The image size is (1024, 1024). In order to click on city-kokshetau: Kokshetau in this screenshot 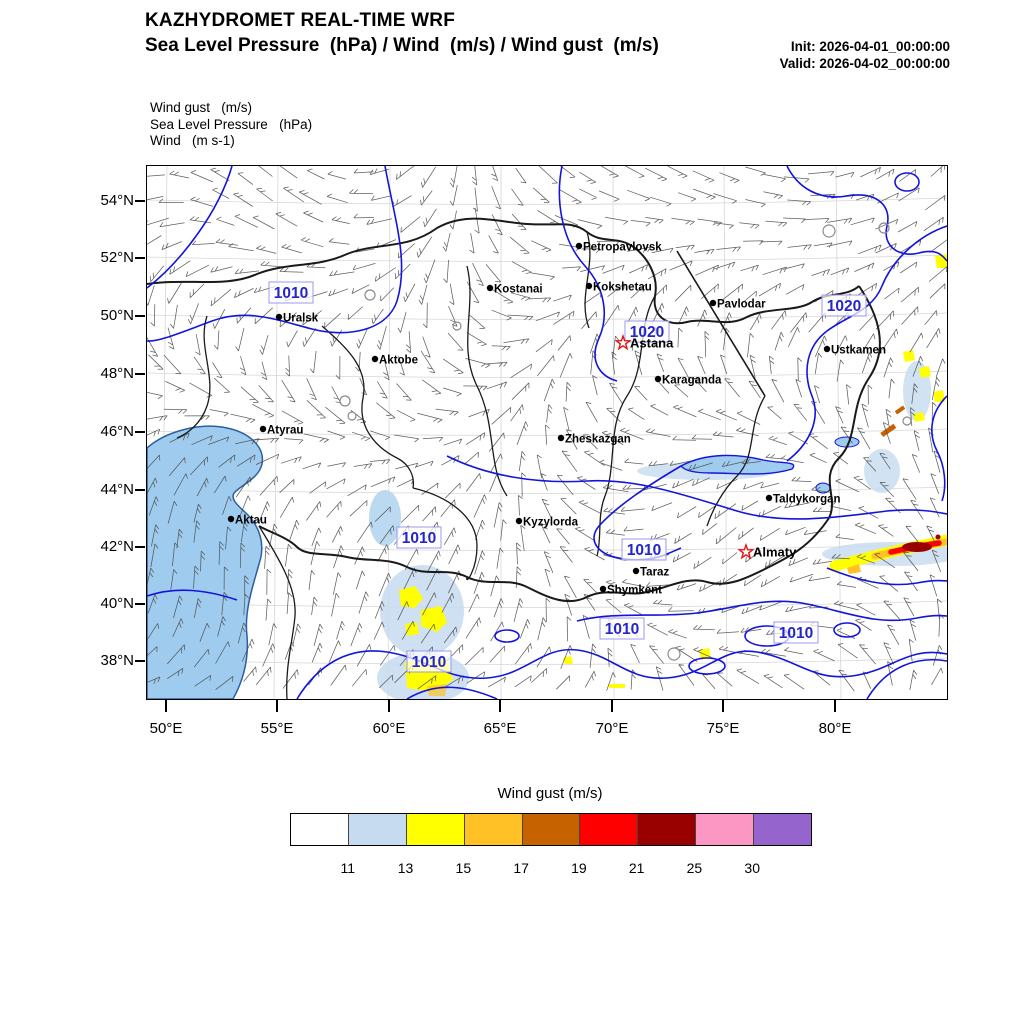, I will do `click(618, 288)`.